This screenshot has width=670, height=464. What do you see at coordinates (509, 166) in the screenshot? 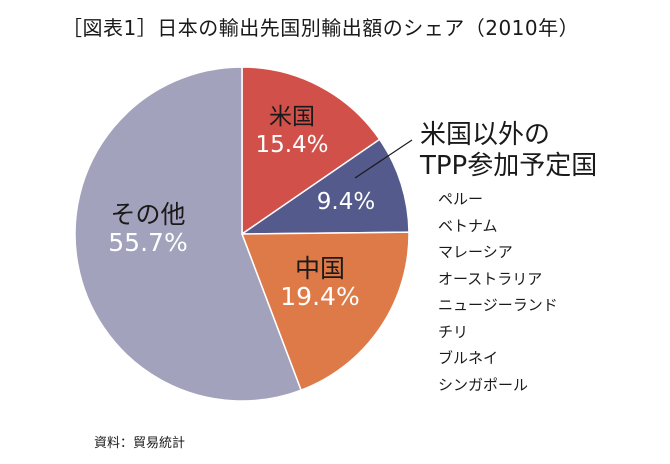
I see `callout-title-line2: TPP参加予定国` at bounding box center [509, 166].